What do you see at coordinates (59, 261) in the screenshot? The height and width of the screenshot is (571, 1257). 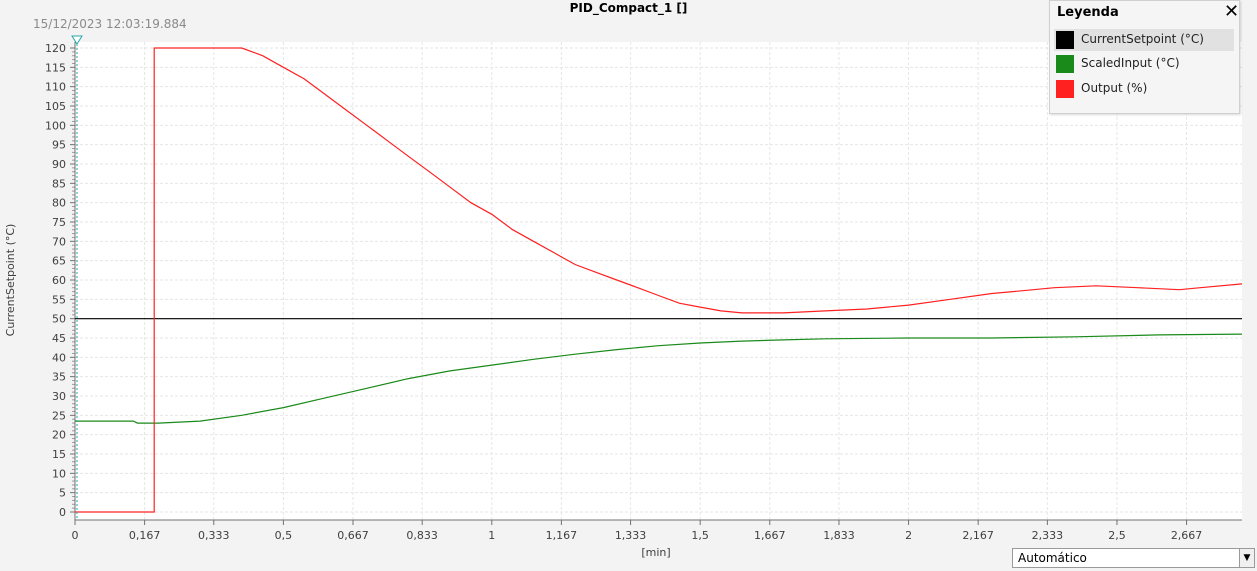 I see `y-tick-label: 65` at bounding box center [59, 261].